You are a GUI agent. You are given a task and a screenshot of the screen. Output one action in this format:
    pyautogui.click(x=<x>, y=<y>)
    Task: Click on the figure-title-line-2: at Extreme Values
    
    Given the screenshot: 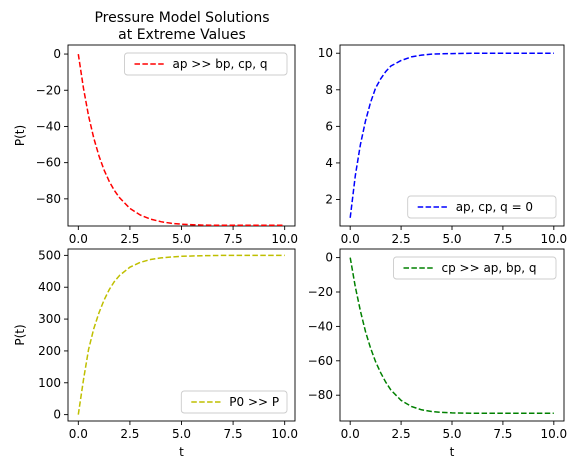 What is the action you would take?
    pyautogui.click(x=182, y=35)
    